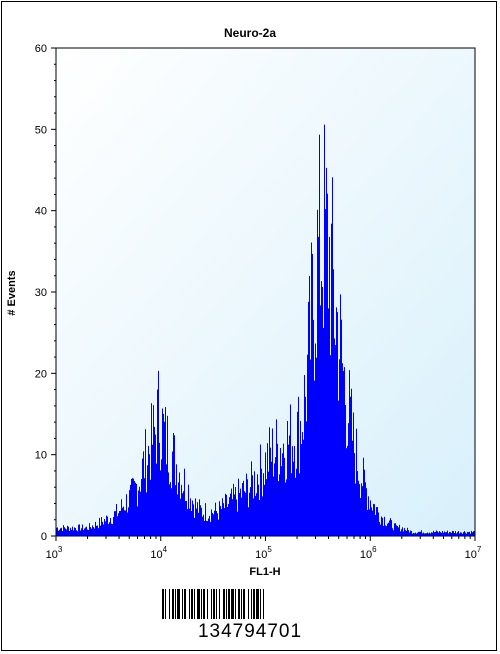 The height and width of the screenshot is (654, 500). What do you see at coordinates (41, 293) in the screenshot?
I see `y-tick-label: 30` at bounding box center [41, 293].